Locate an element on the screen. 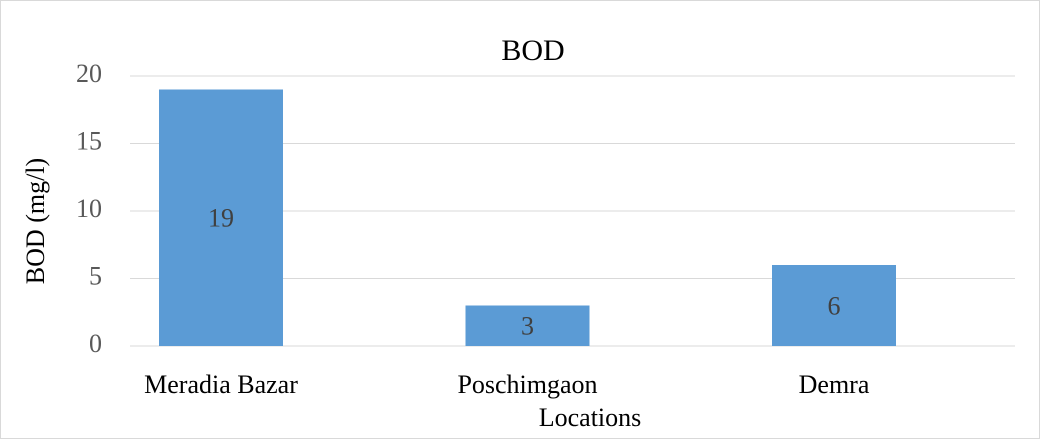 Image resolution: width=1040 pixels, height=439 pixels. y-axis-label: BOD (mg/l) is located at coordinates (35, 221).